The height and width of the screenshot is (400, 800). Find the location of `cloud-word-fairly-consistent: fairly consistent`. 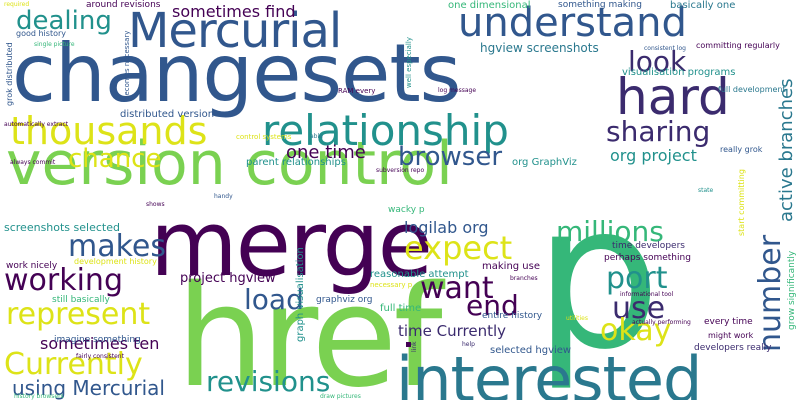

cloud-word-fairly-consistent: fairly consistent is located at coordinates (100, 356).